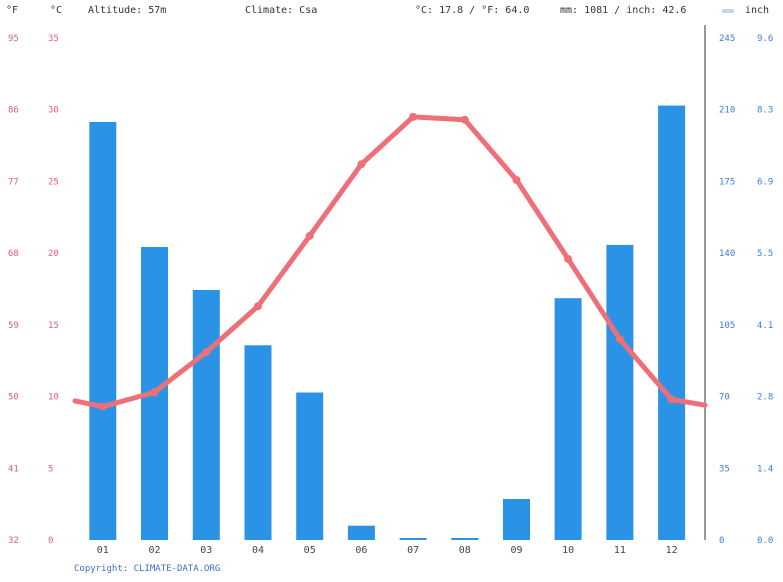 This screenshot has height=582, width=783. I want to click on y-tick-f-4: 68, so click(13, 254).